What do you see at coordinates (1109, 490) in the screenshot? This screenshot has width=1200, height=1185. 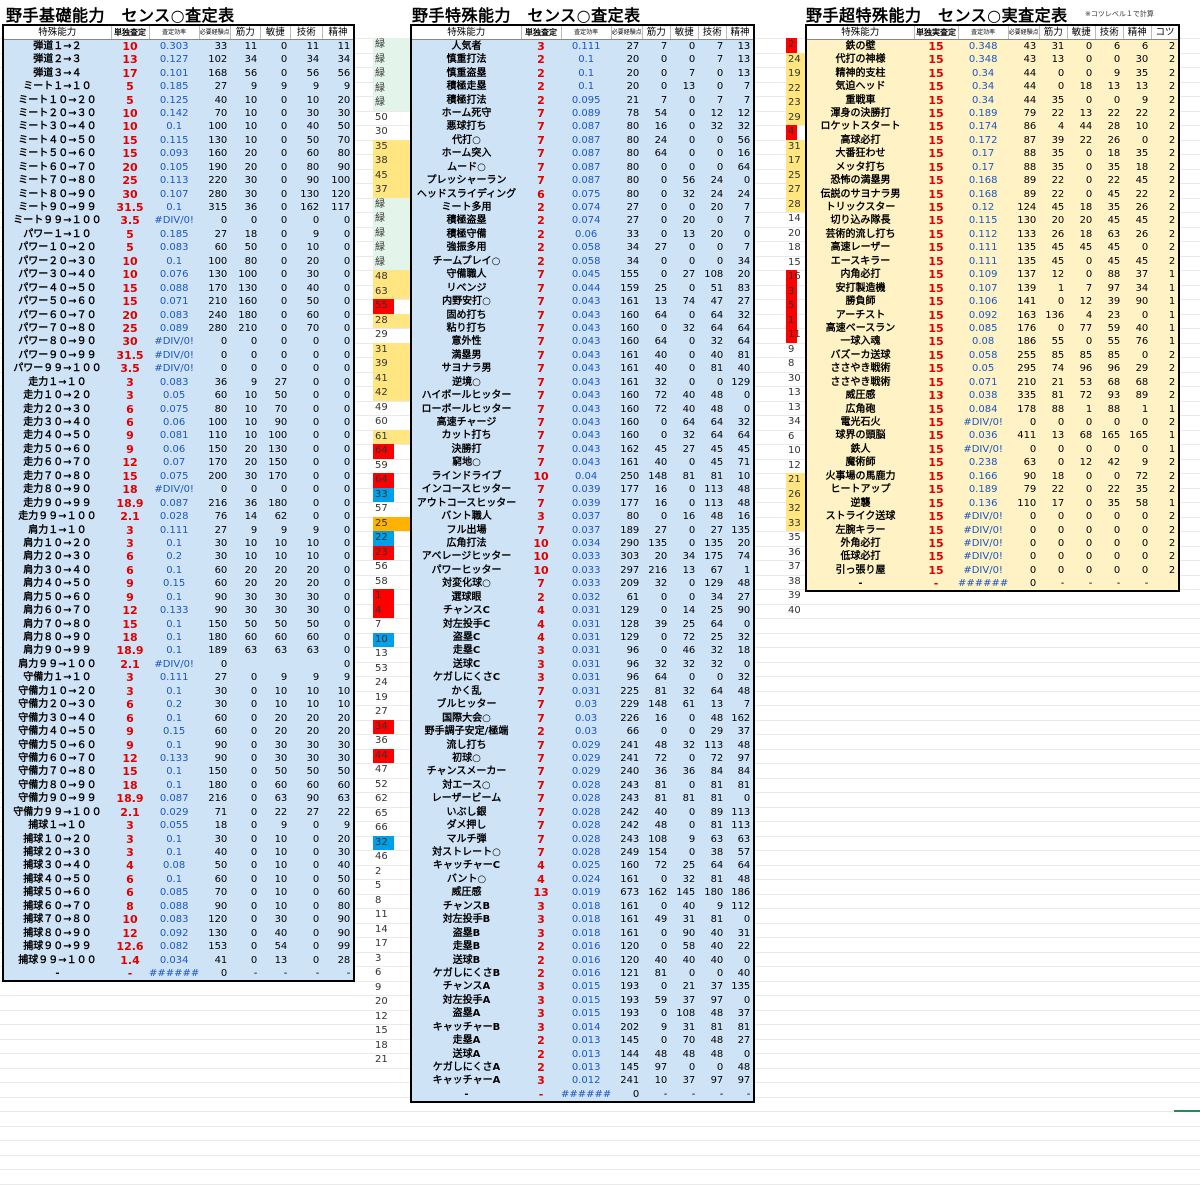 I see `technique-exp-cell: 22` at bounding box center [1109, 490].